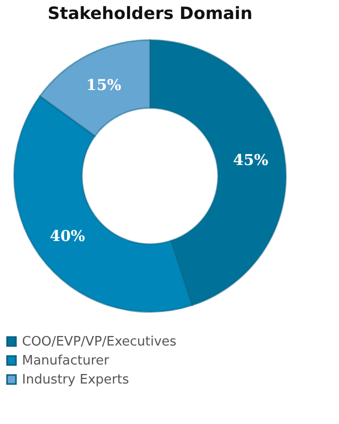  I want to click on legend-label: Manufacturer, so click(66, 361).